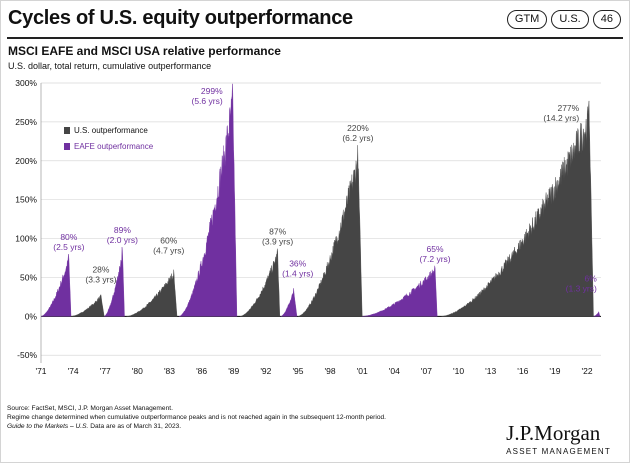  Describe the element at coordinates (277, 242) in the screenshot. I see `peak-duration-label: (3.9 yrs)` at that location.